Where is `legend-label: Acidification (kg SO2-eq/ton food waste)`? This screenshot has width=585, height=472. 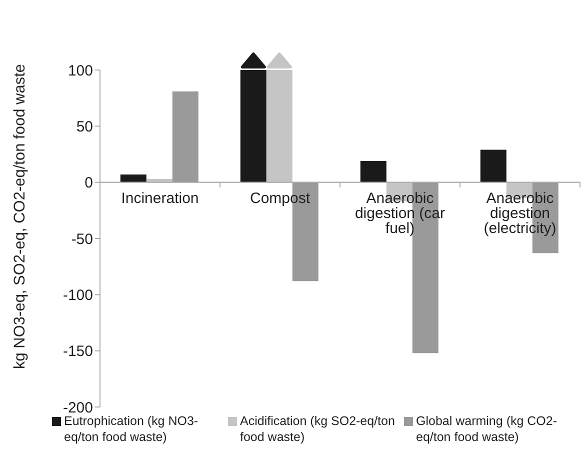 legend-label: Acidification (kg SO2-eq/ton food waste) is located at coordinates (318, 429).